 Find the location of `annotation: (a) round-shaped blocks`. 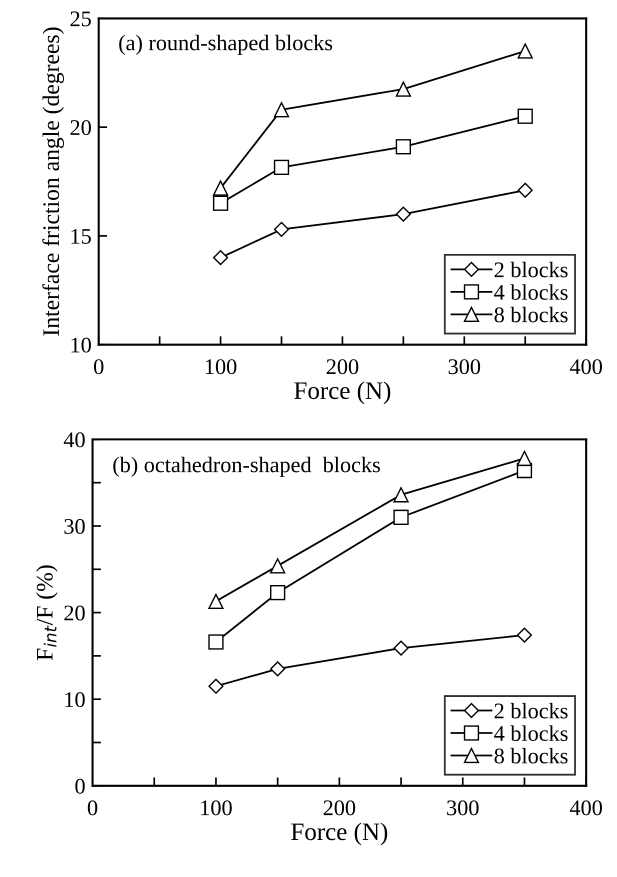

annotation: (a) round-shaped blocks is located at coordinates (225, 44).